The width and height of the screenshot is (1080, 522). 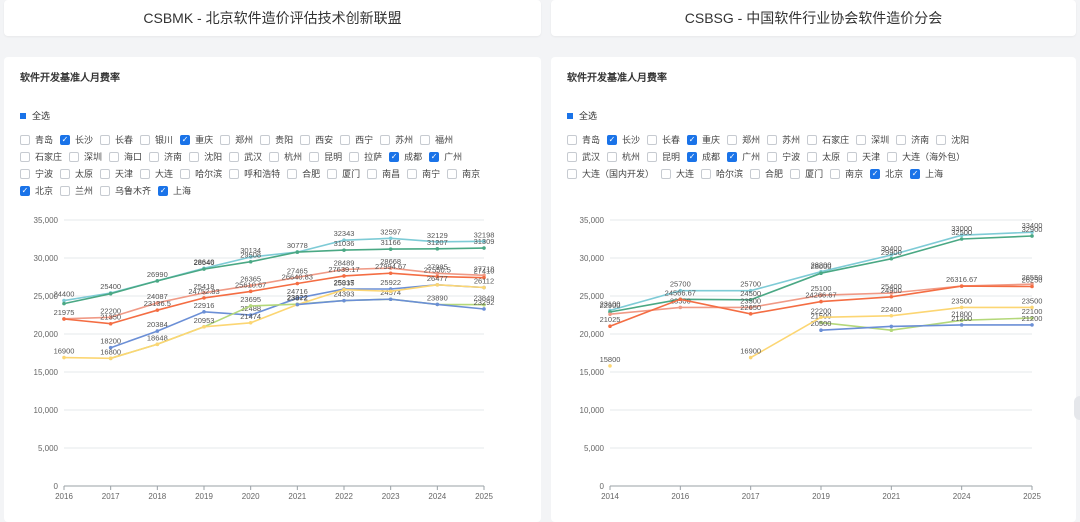 I want to click on legend-item: 杭州, so click(x=285, y=156).